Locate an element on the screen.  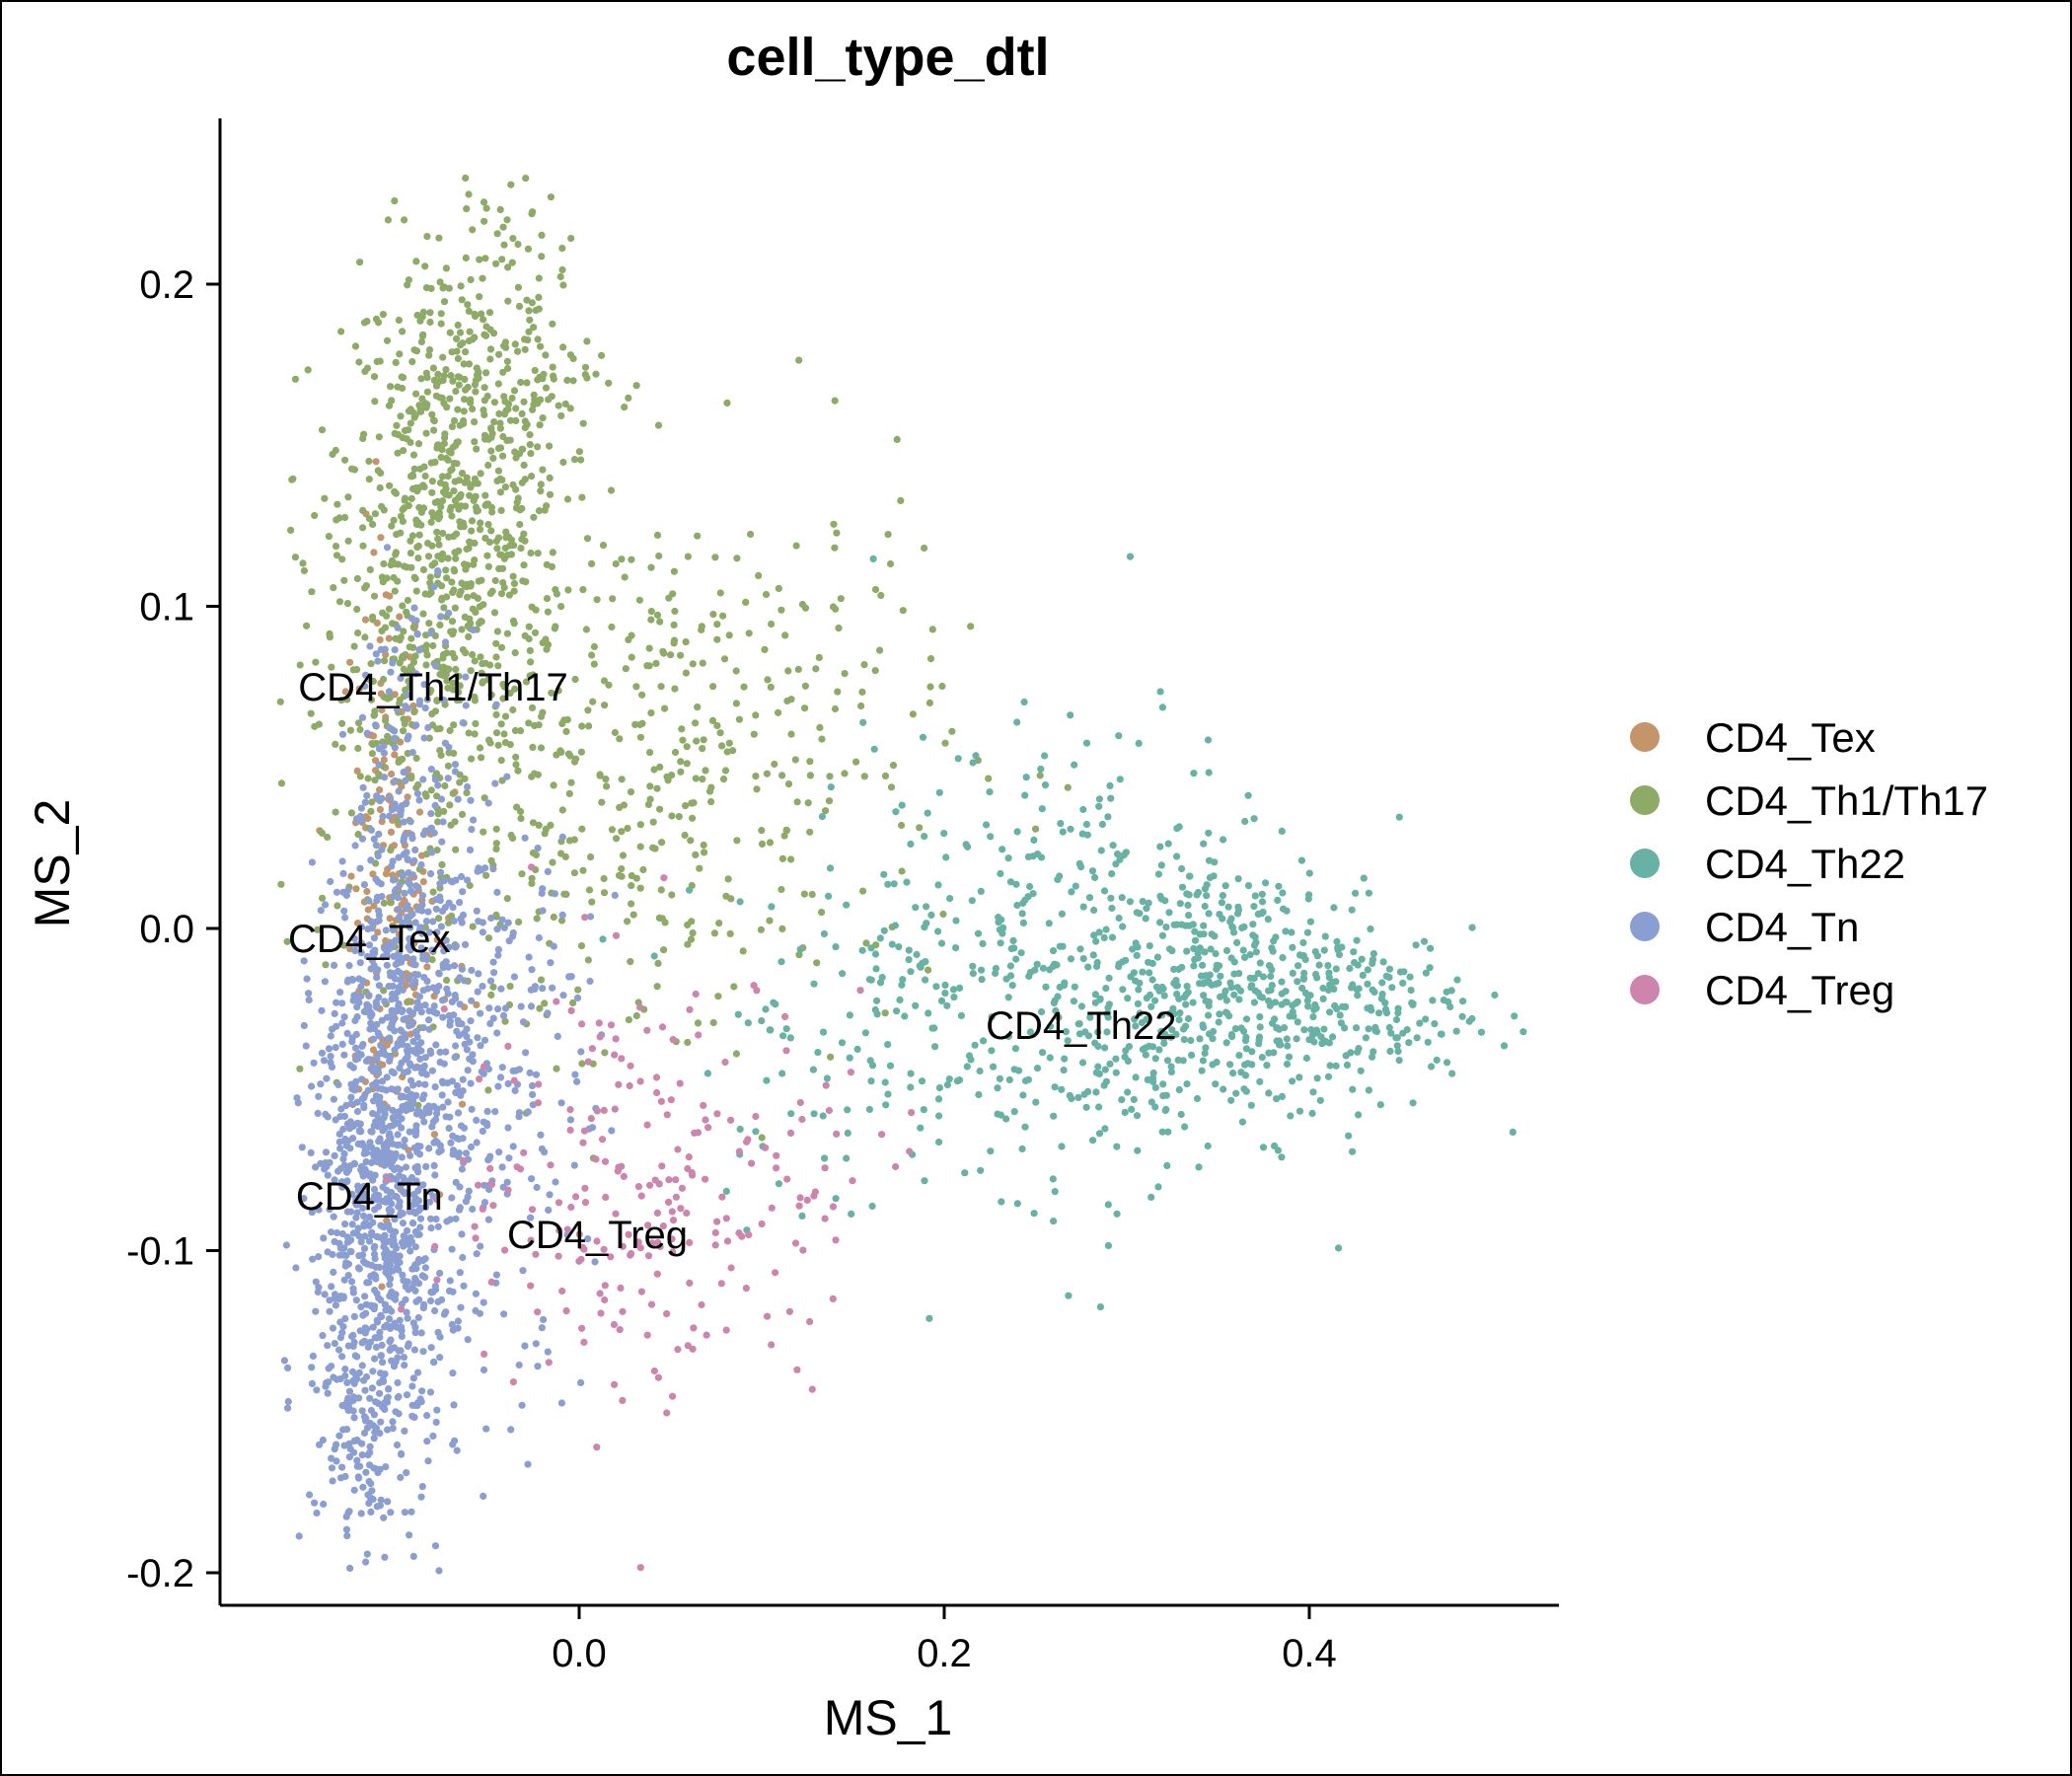
x-axis-title: MS_1 is located at coordinates (889, 1718).